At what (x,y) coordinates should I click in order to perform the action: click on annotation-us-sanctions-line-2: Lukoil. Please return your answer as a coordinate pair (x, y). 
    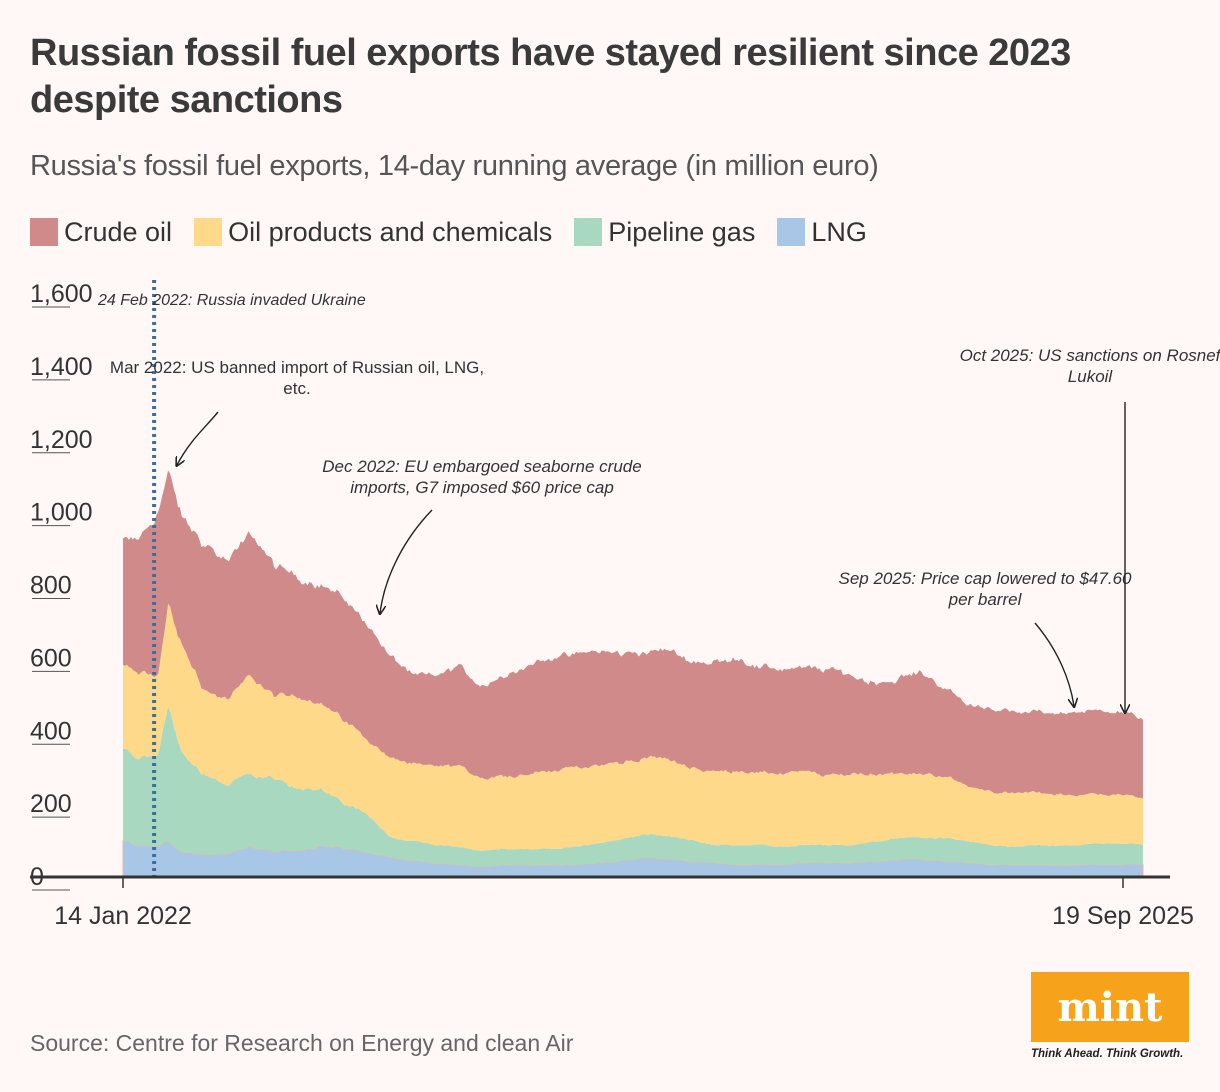
    Looking at the image, I should click on (1091, 376).